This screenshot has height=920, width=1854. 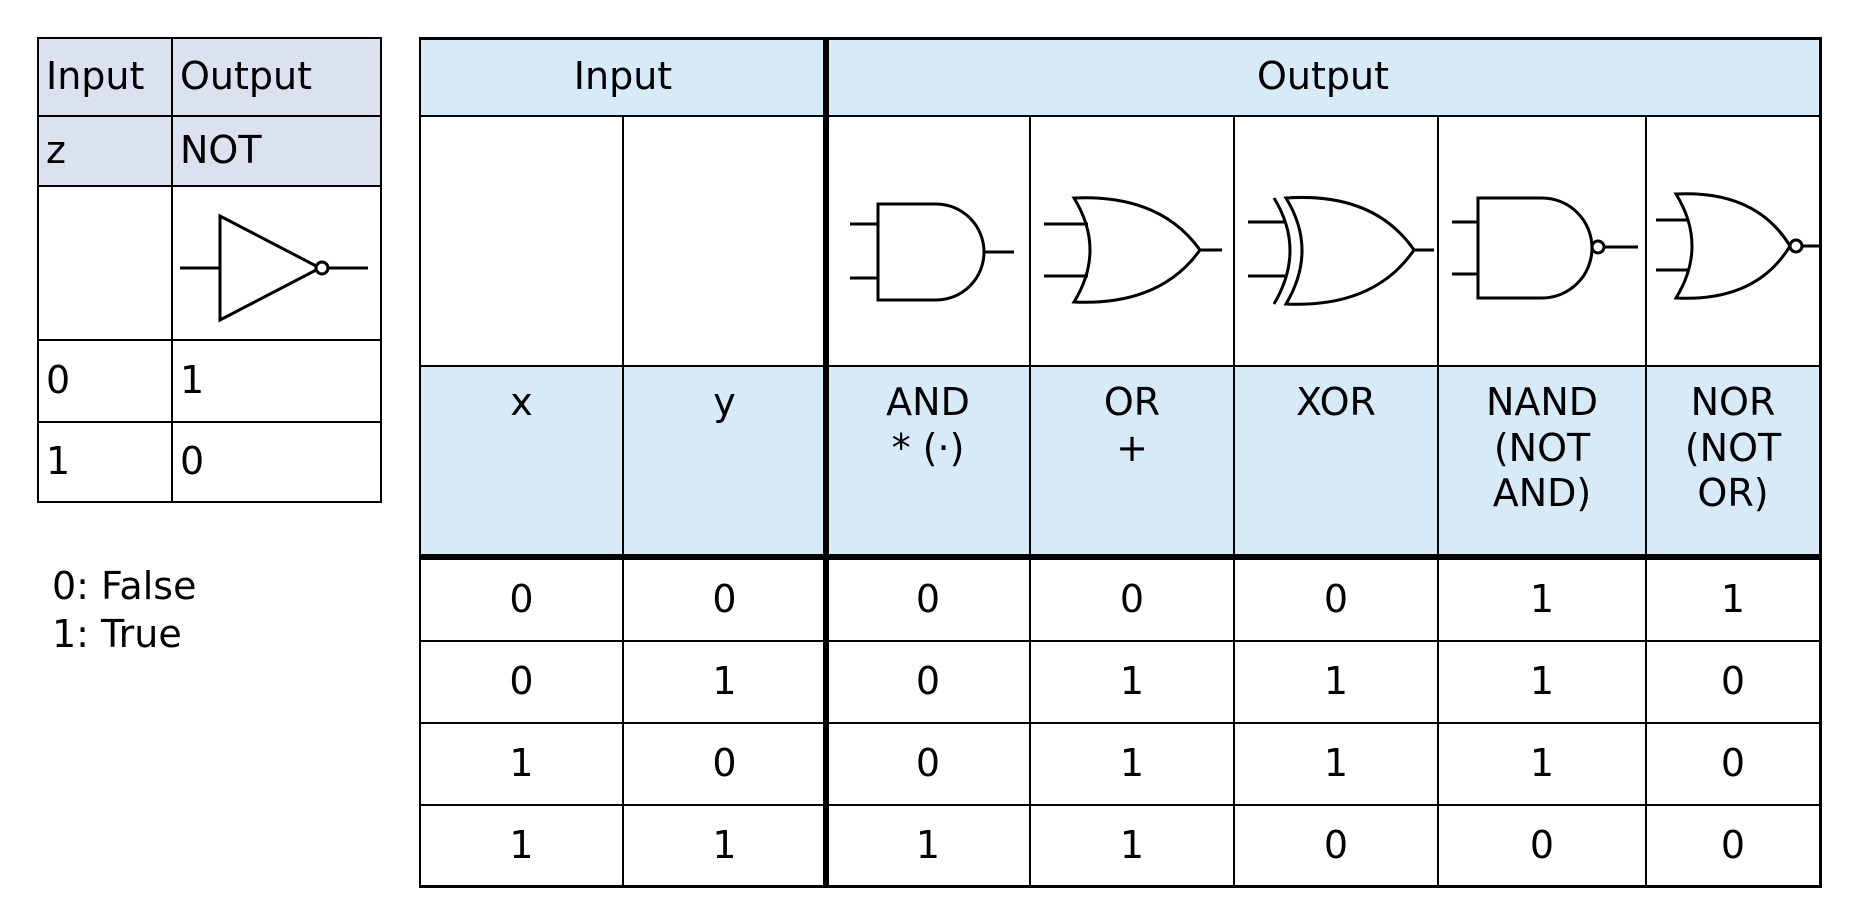 What do you see at coordinates (724, 681) in the screenshot?
I see `row-2-y-value: 1` at bounding box center [724, 681].